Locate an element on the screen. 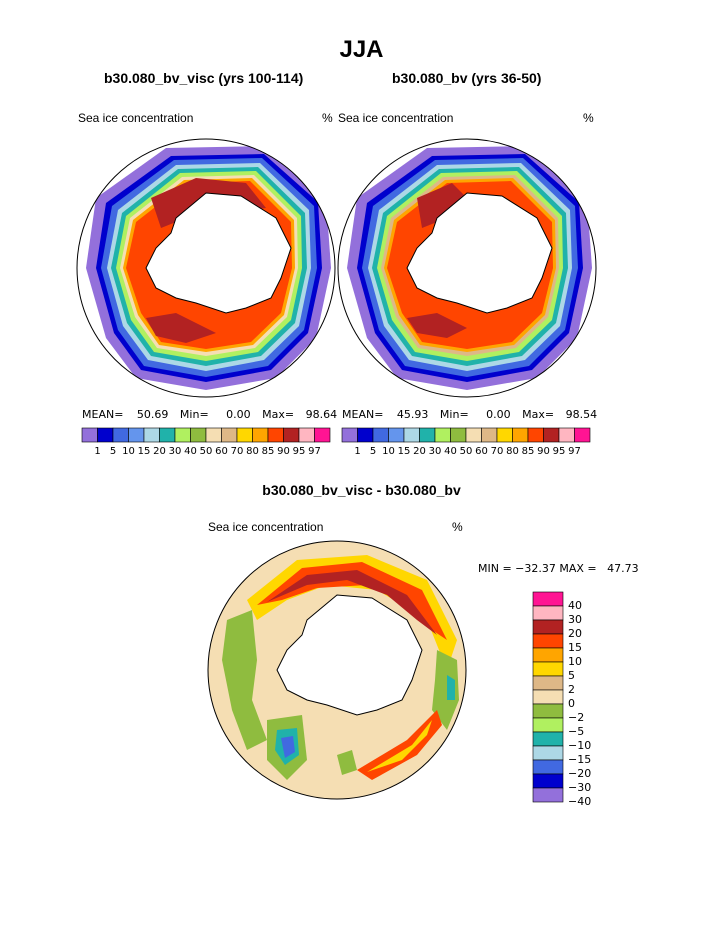 This screenshot has width=723, height=935. diff-title: b30.080_bv_visc - b30.080_bv is located at coordinates (361, 490).